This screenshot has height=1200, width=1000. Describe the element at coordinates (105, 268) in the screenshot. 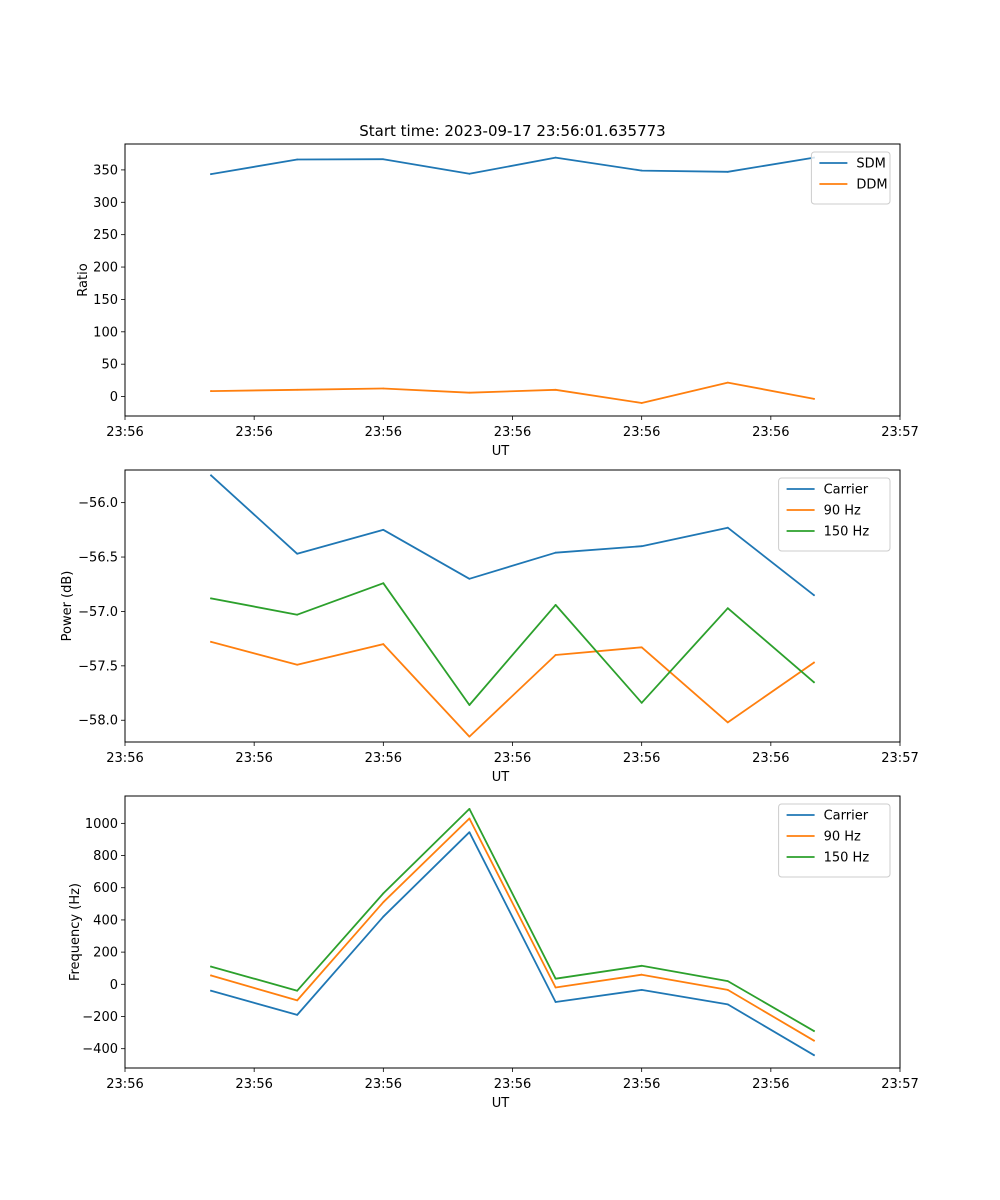

I see `ratio-y-tick-label: 200` at that location.